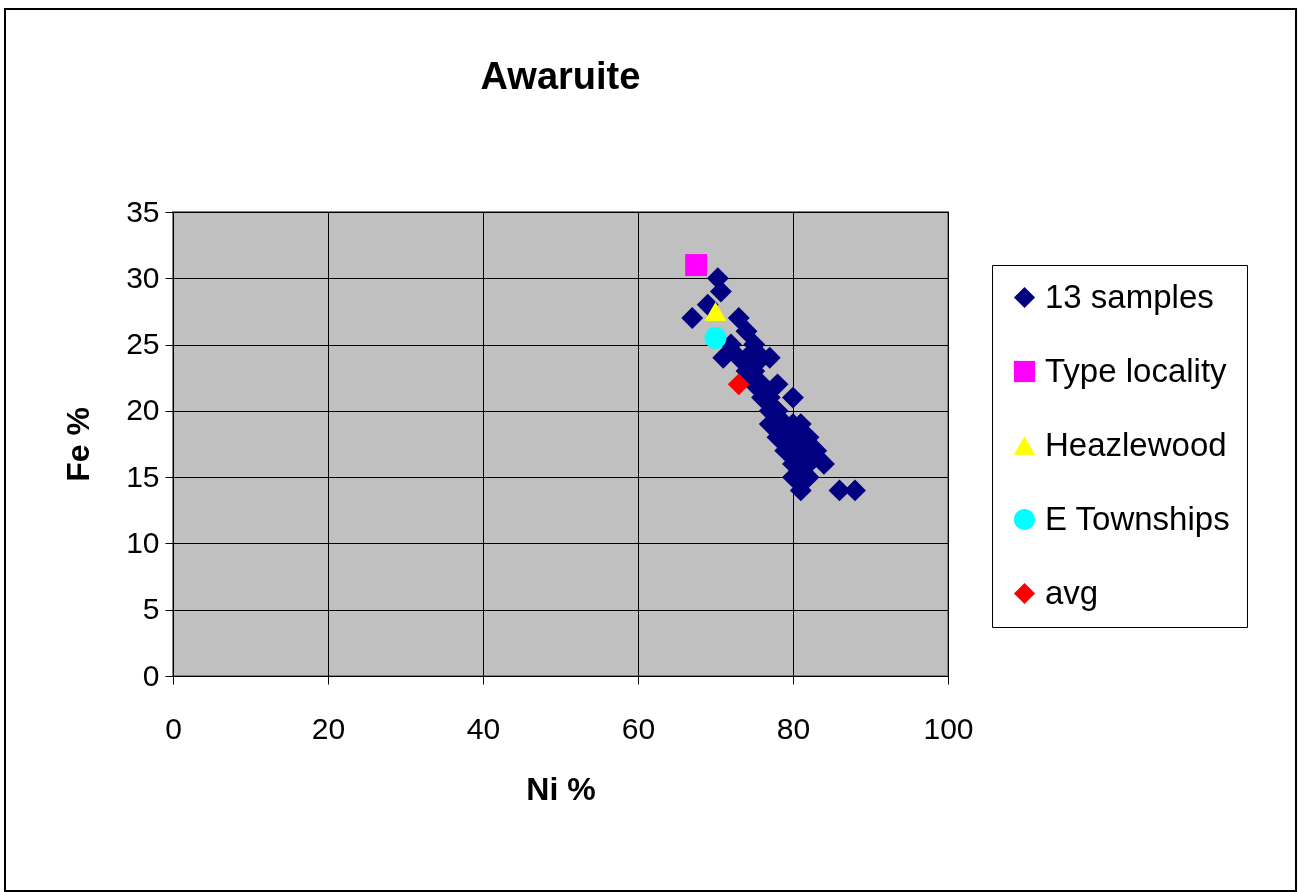 The height and width of the screenshot is (892, 1305). I want to click on y-tick-label: 0, so click(151, 675).